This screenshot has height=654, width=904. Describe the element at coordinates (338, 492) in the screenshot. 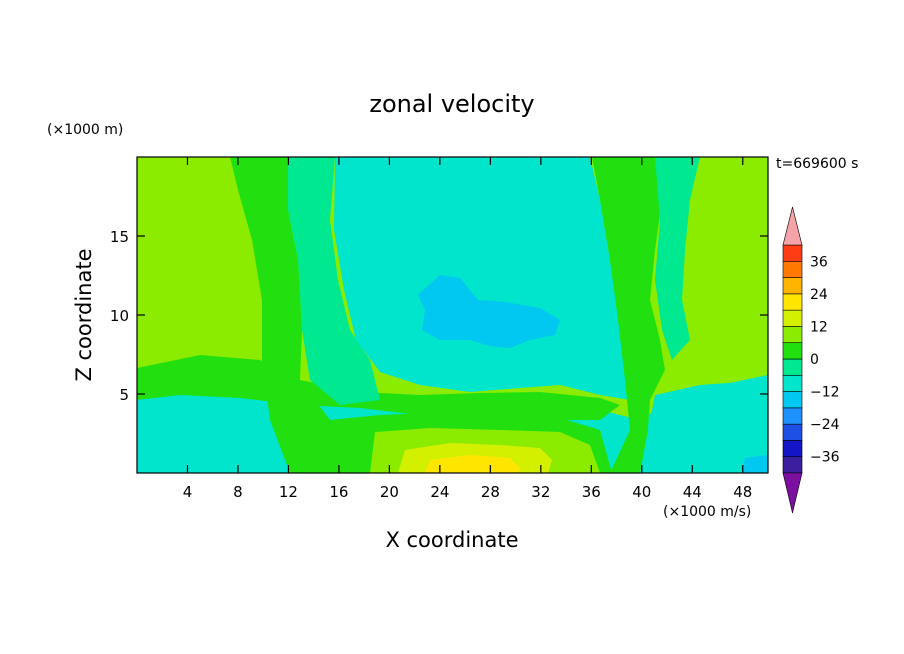

I see `x-tick-label: 16` at that location.